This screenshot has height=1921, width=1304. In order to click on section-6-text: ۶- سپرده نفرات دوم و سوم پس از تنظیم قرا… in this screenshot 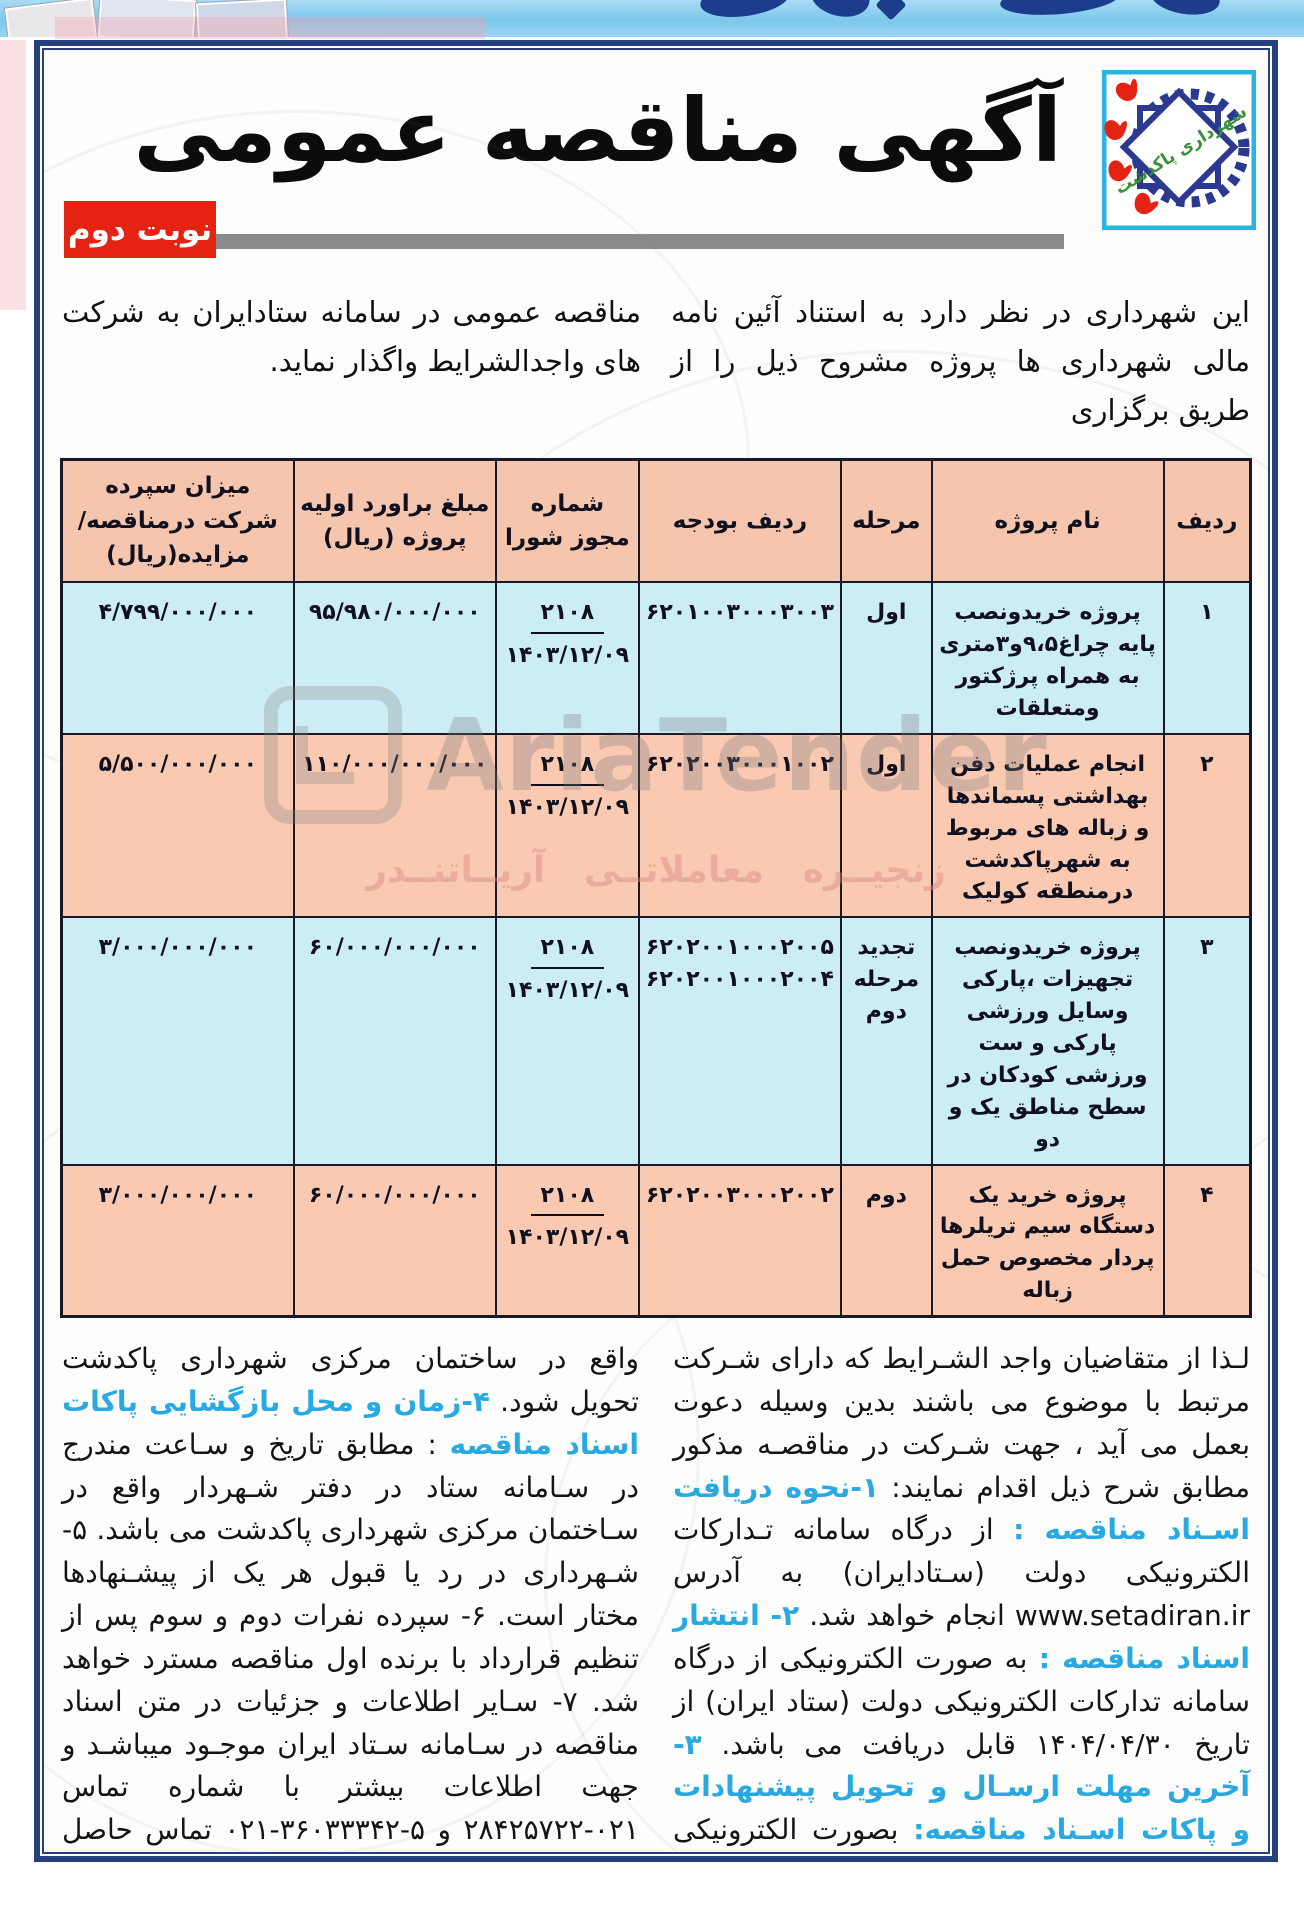, I will do `click(350, 1658)`.